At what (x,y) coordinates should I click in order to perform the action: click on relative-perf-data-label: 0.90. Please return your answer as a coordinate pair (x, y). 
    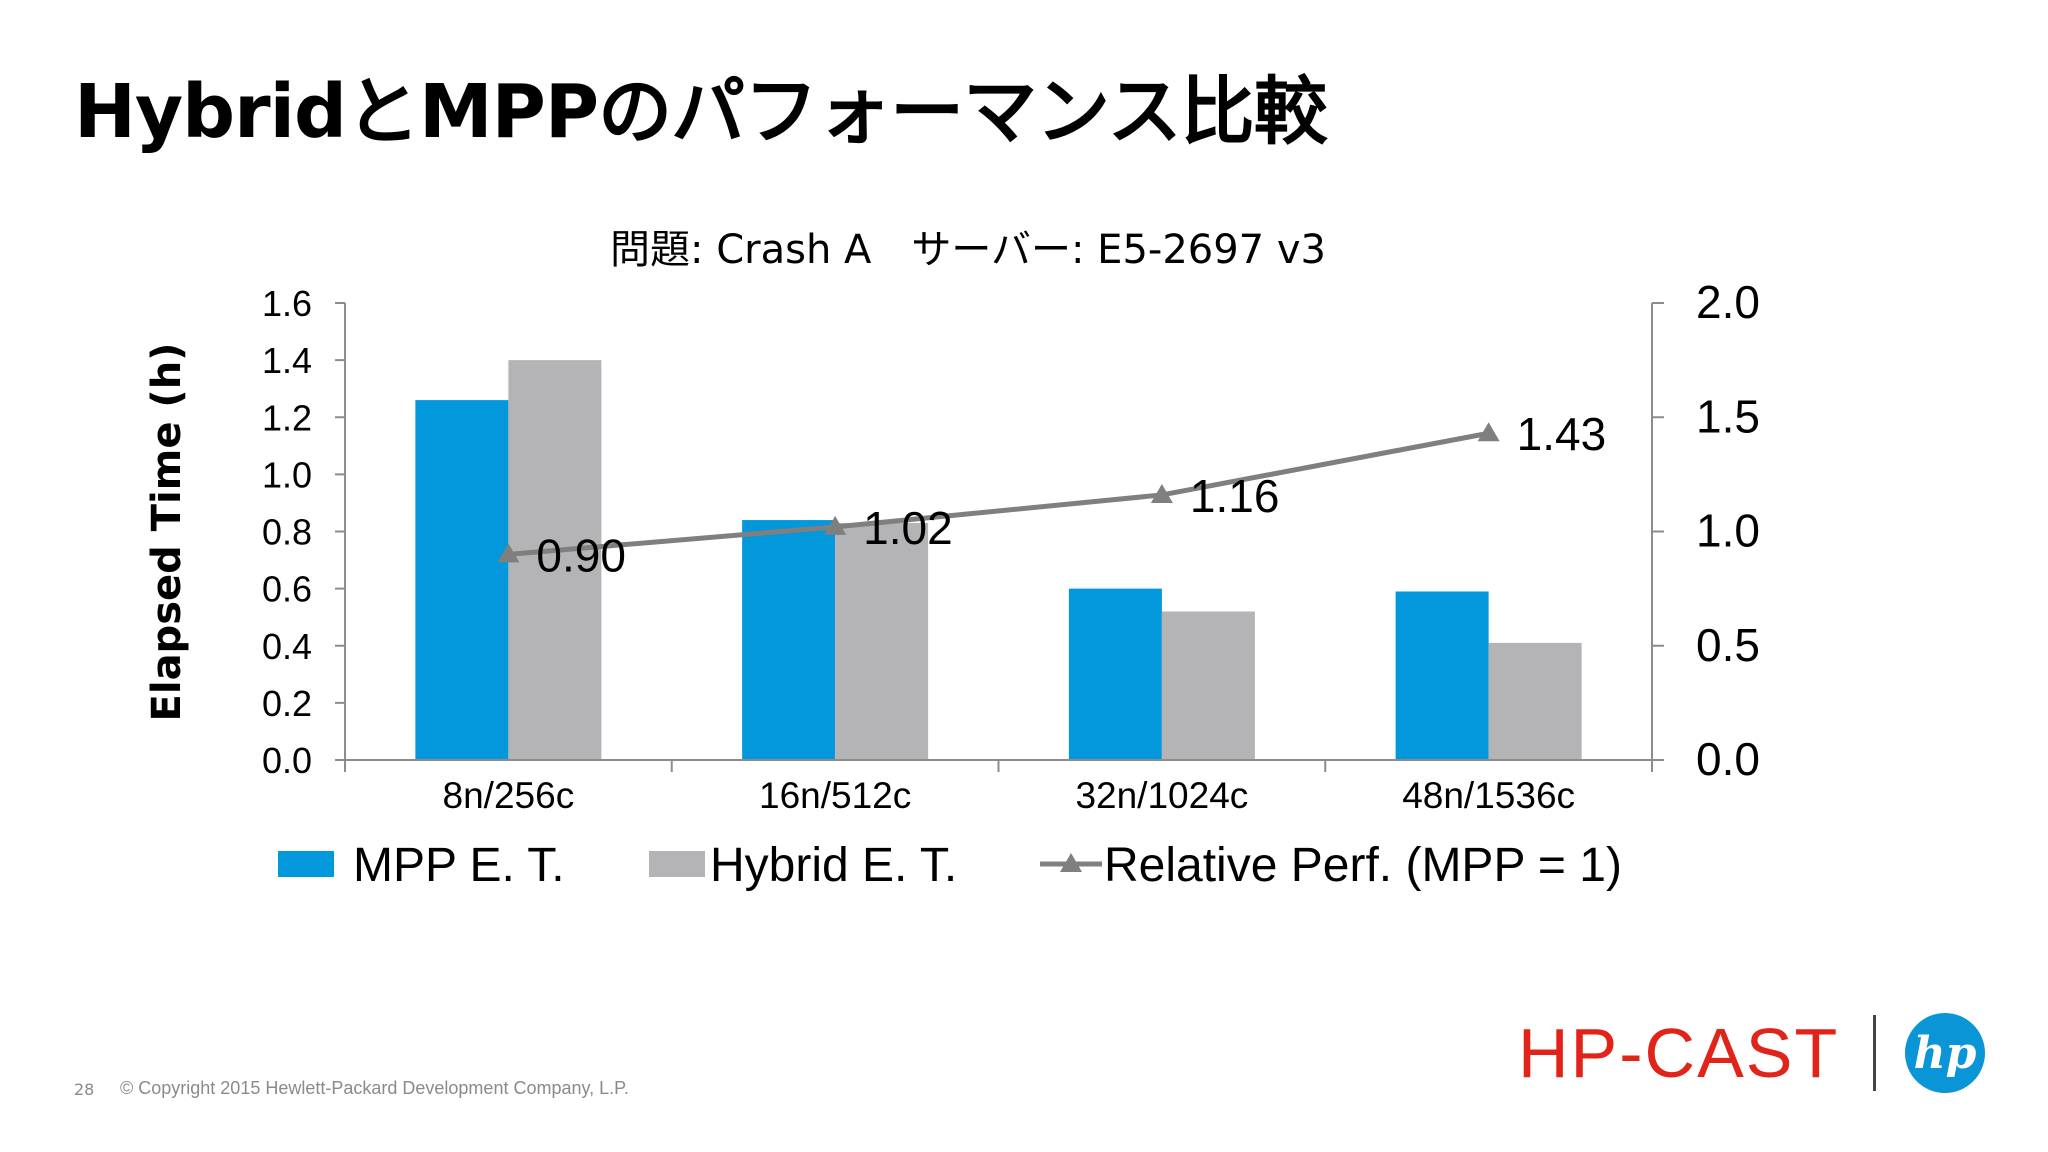
    Looking at the image, I should click on (581, 555).